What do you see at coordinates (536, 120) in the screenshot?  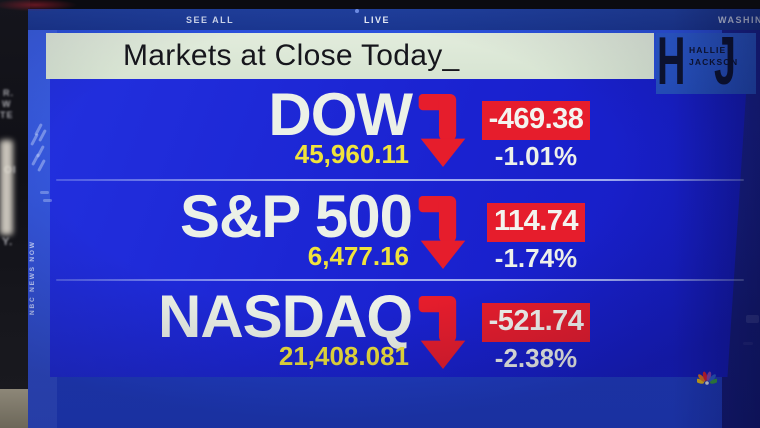 I see `change-badge: -469.38` at bounding box center [536, 120].